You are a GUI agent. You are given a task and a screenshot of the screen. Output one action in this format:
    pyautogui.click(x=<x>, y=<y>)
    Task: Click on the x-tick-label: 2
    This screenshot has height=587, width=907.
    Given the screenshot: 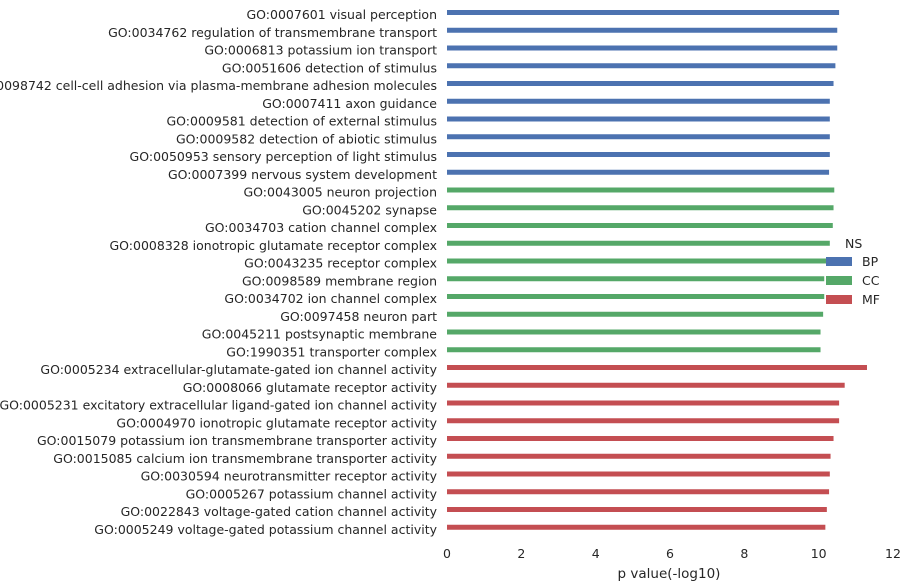 What is the action you would take?
    pyautogui.click(x=521, y=553)
    